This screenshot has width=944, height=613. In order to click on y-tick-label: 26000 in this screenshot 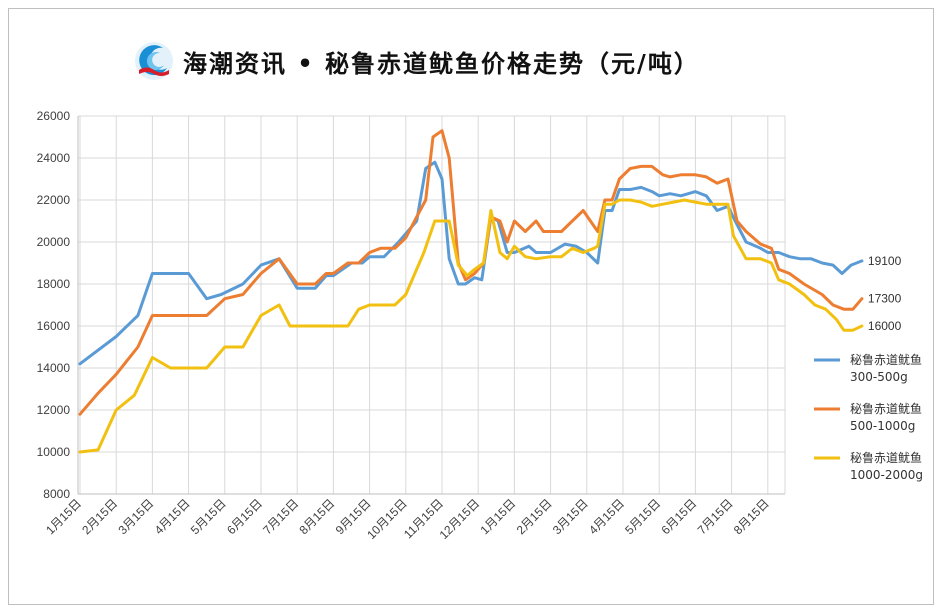, I will do `click(54, 116)`.